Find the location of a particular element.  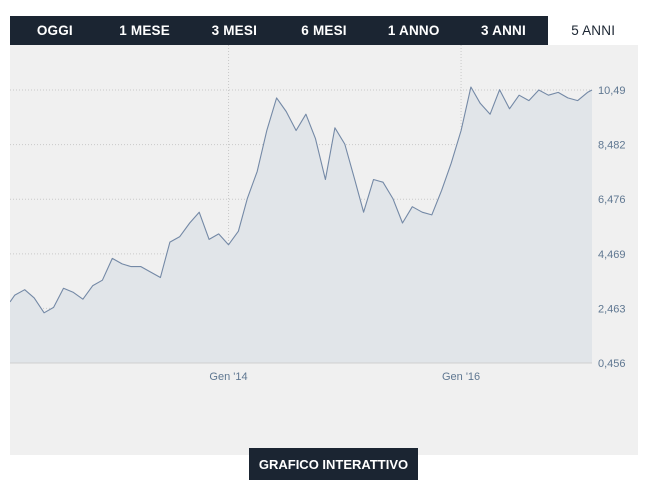

y-tick-label: 2,463 is located at coordinates (612, 309).